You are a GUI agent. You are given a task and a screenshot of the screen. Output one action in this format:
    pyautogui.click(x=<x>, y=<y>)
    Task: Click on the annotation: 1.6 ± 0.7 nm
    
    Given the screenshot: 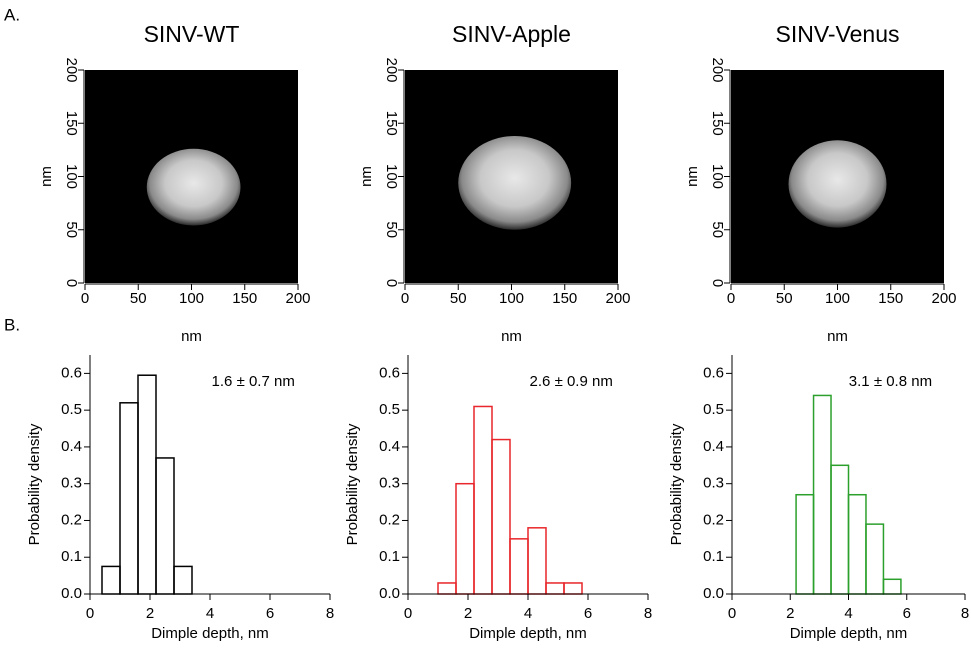 What is the action you would take?
    pyautogui.click(x=253, y=381)
    